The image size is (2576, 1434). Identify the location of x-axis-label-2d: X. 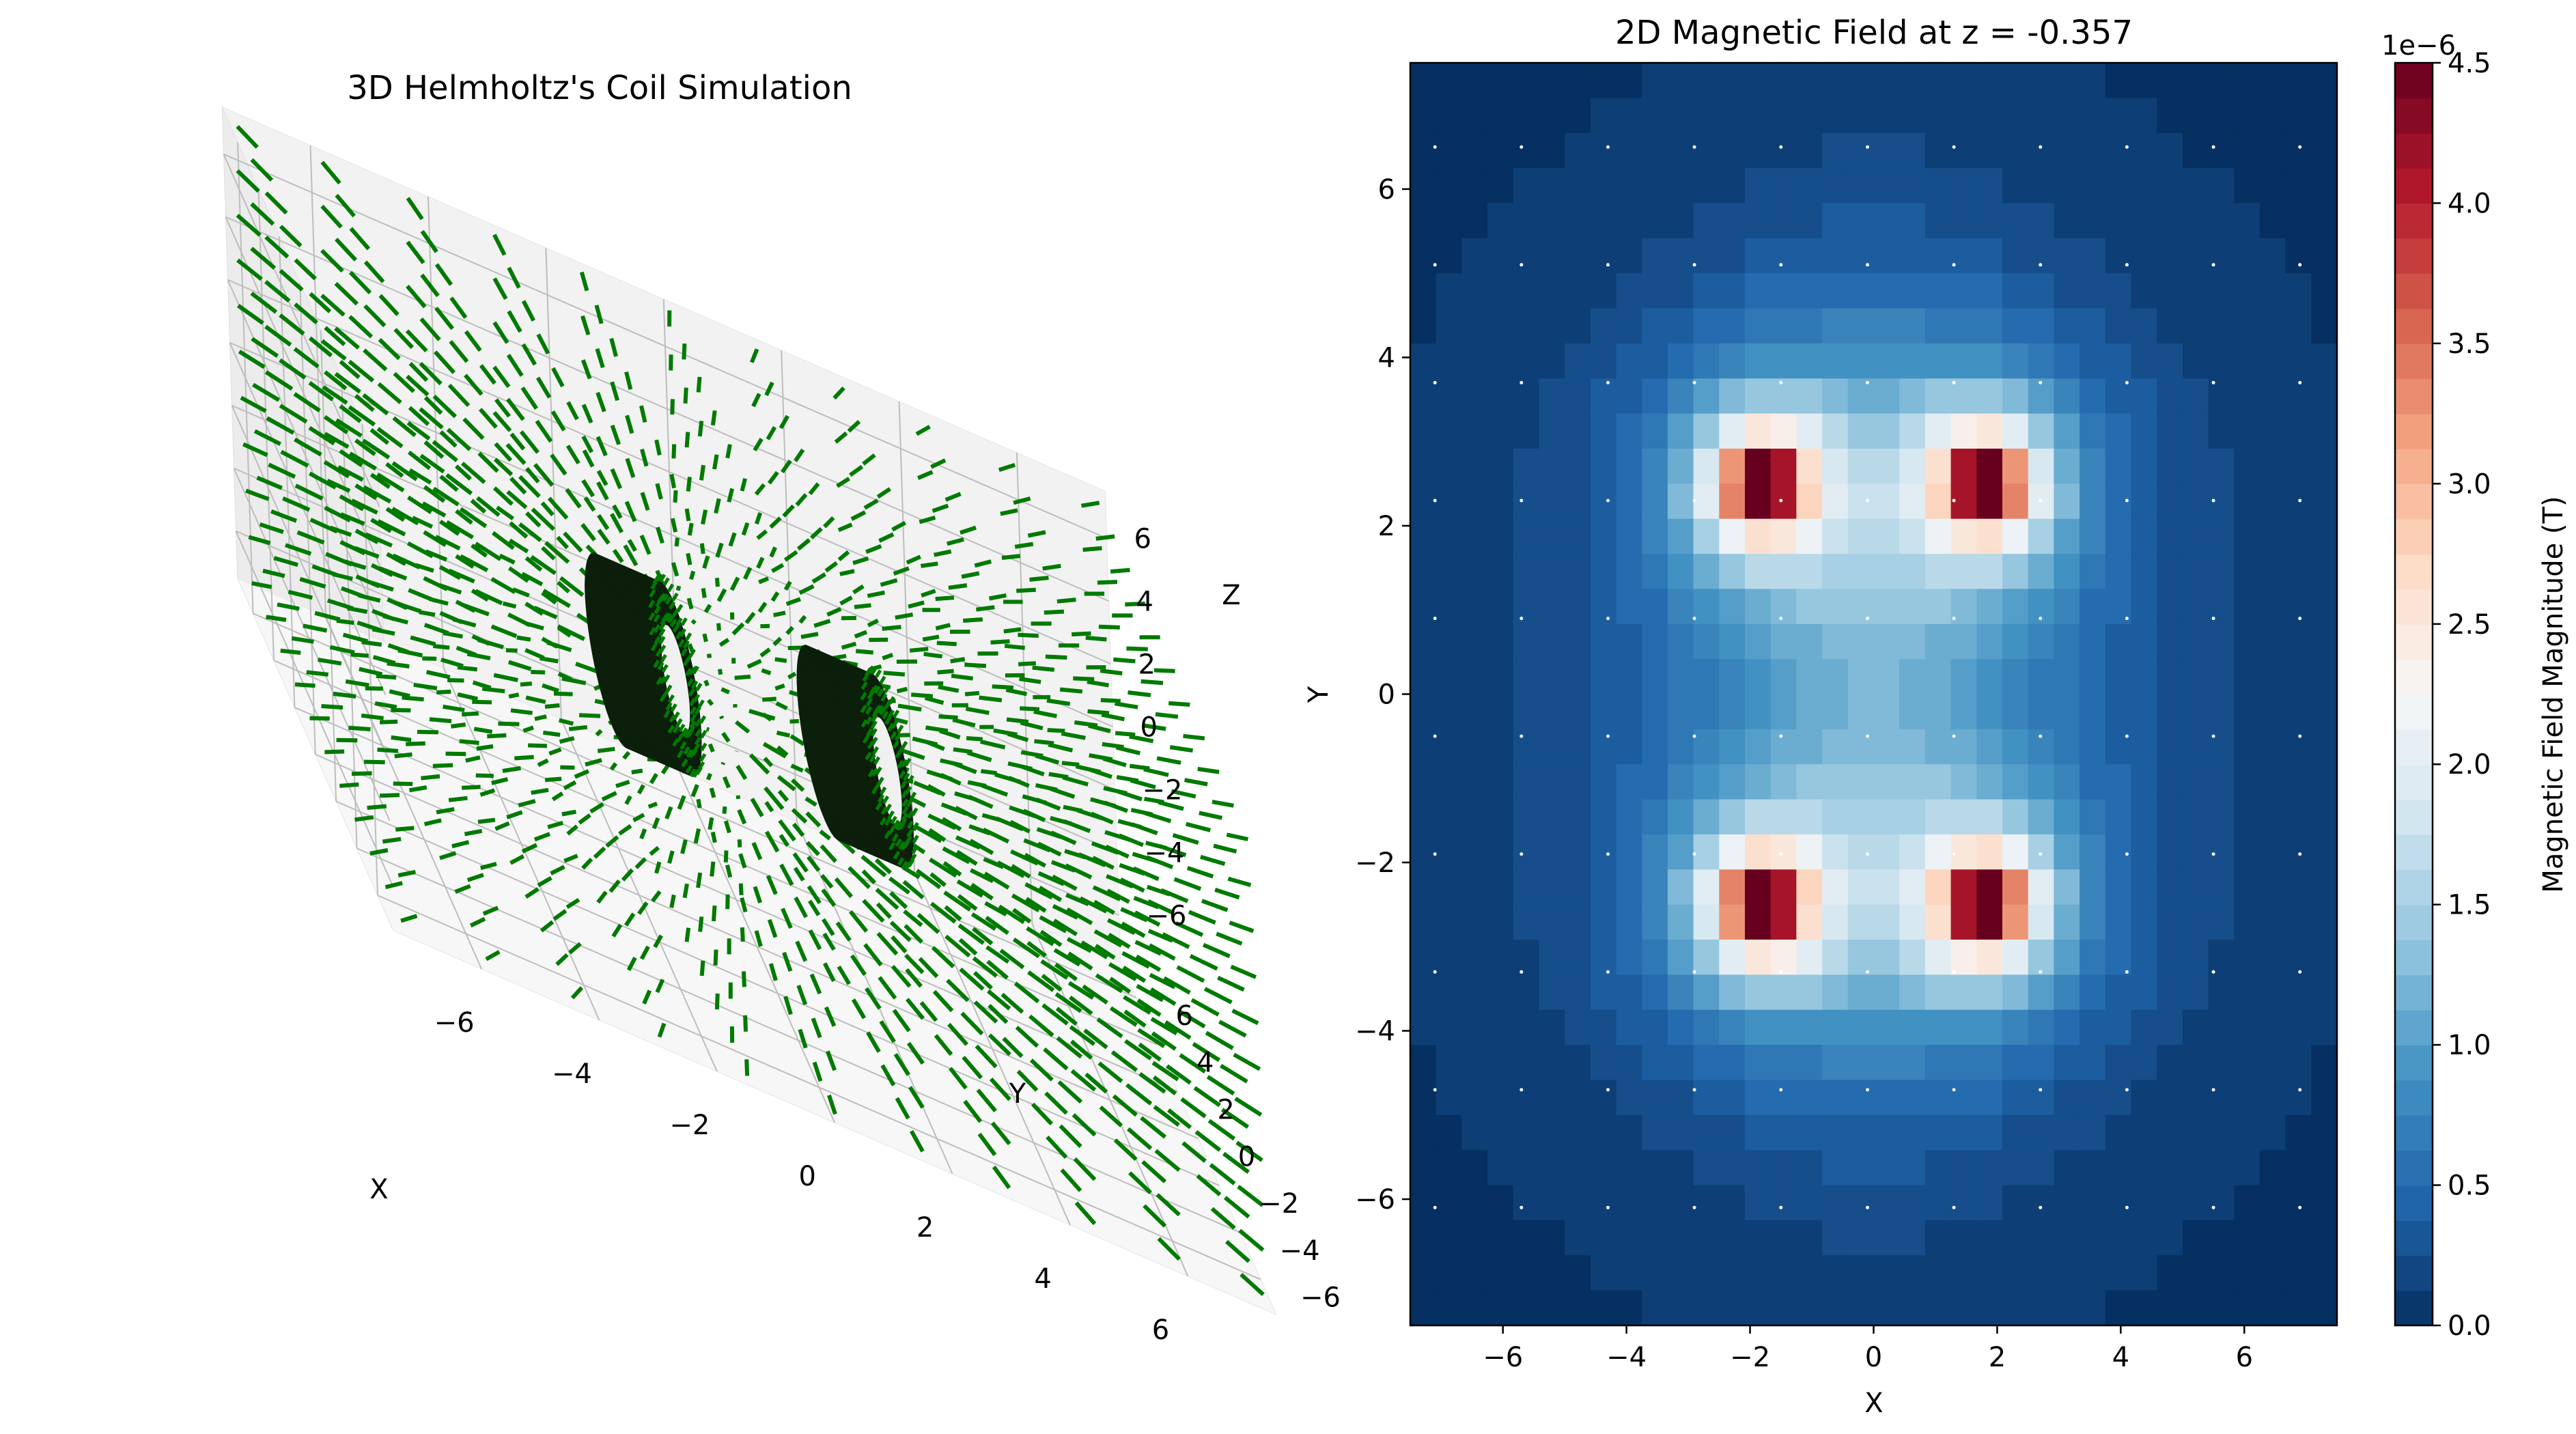
(1873, 1403).